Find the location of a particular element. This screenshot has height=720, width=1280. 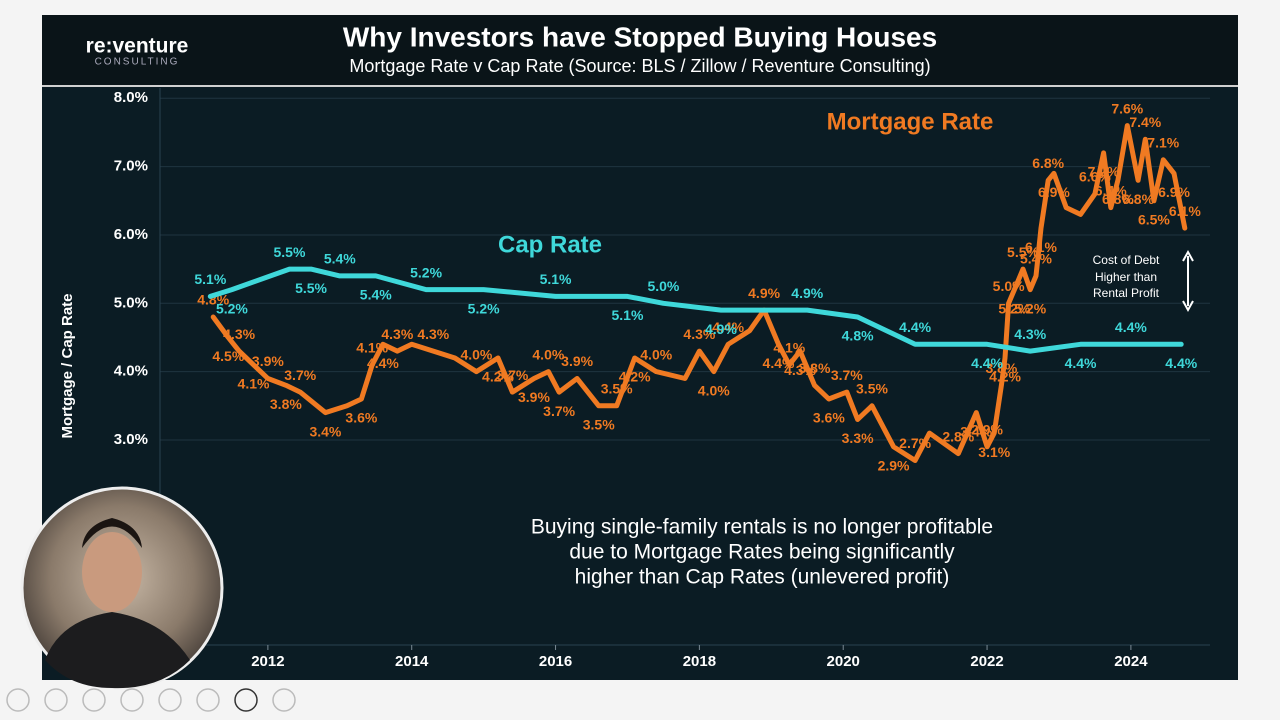

data-label: 7.4% is located at coordinates (1145, 122).